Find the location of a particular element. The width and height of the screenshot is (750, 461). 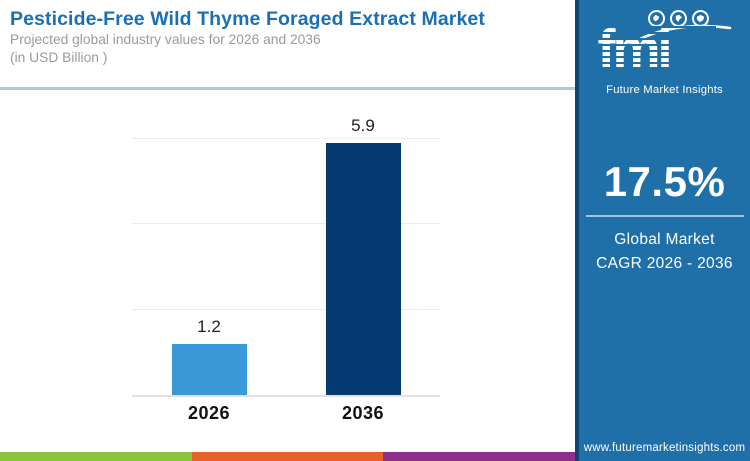

fmi-logo: fmi Future Market Insights is located at coordinates (663, 53).